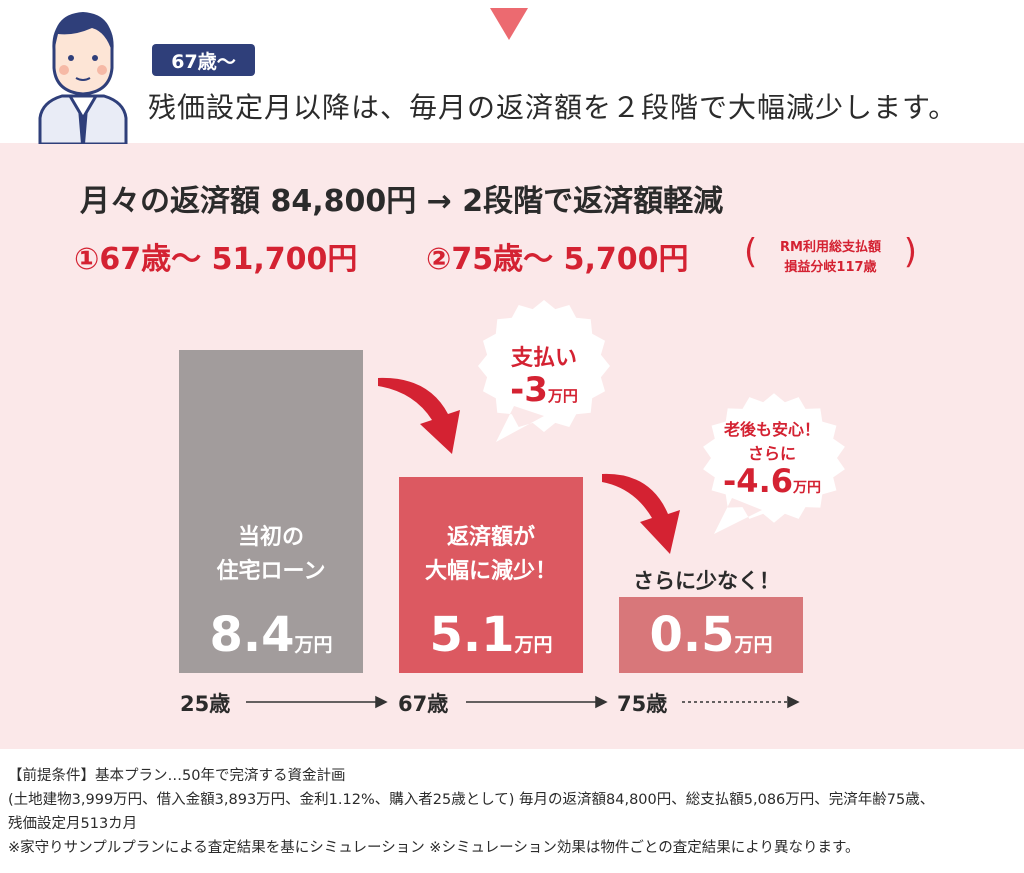 Image resolution: width=1024 pixels, height=873 pixels. What do you see at coordinates (252, 635) in the screenshot?
I see `bar-25-value-number: 8.4` at bounding box center [252, 635].